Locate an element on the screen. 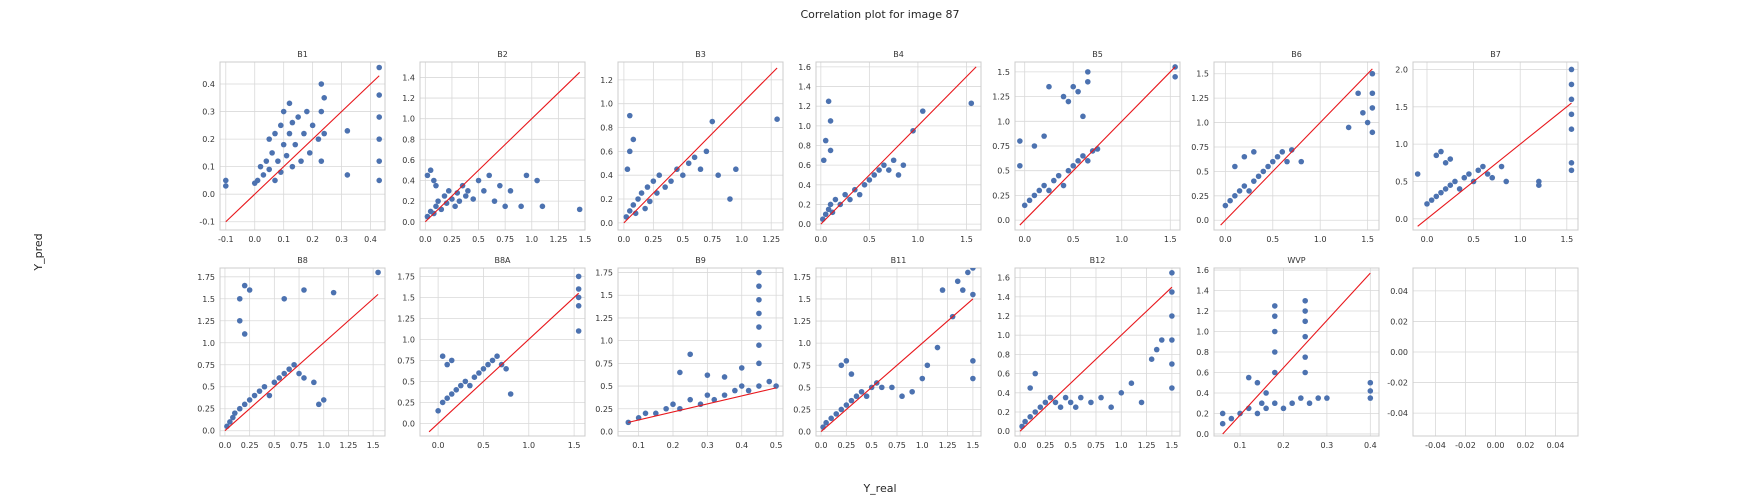 Image resolution: width=1750 pixels, height=500 pixels. subplot-b1: -0.1 0.0 0.1 0.2 0.3 0.4 -0.1 0.0 0.1 0.2 0.3 0.4 B1 is located at coordinates (292, 147).